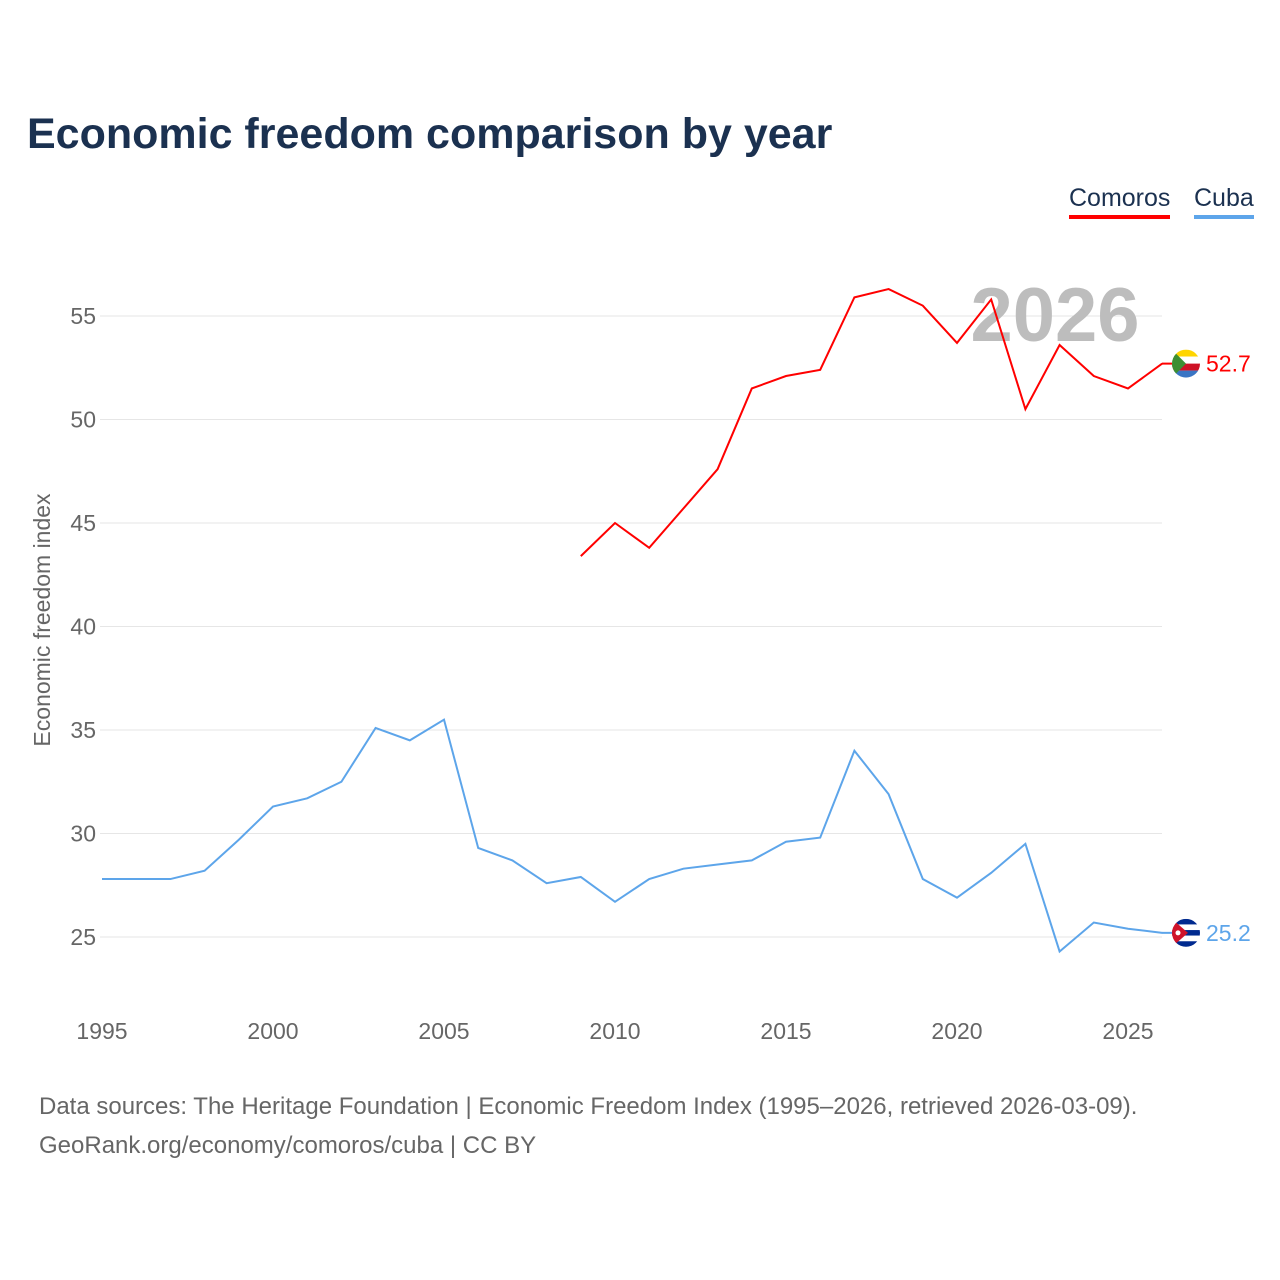 This screenshot has height=1280, width=1280. I want to click on series-line-comoros, so click(871, 422).